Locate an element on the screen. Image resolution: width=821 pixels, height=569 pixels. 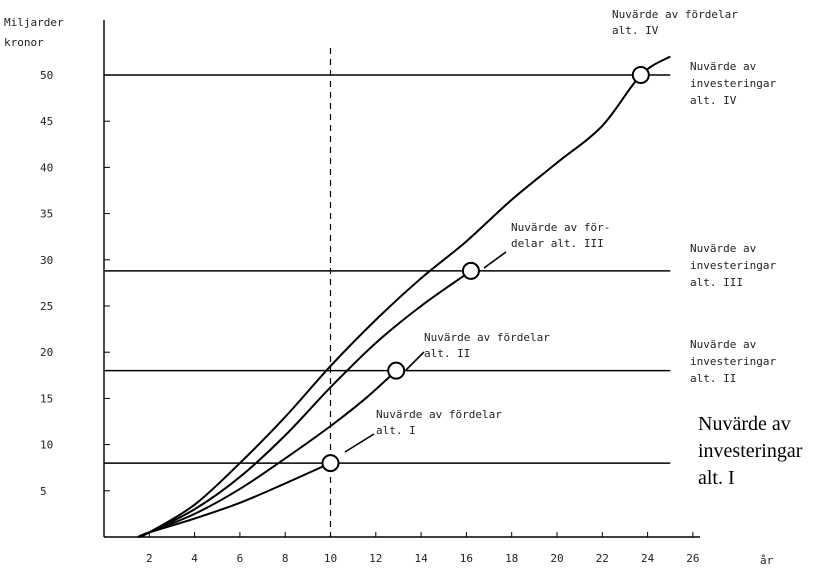
x-tick-label: 4 is located at coordinates (194, 558).